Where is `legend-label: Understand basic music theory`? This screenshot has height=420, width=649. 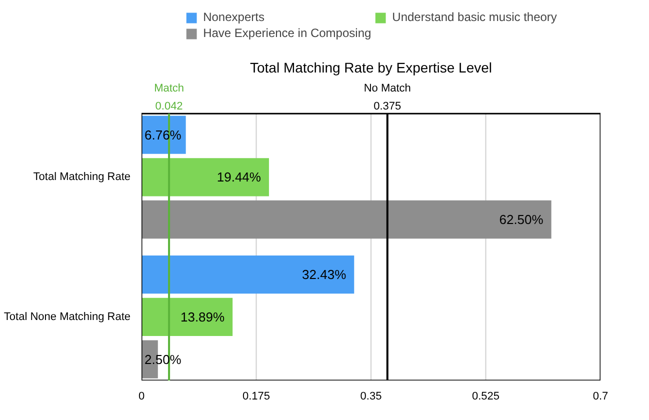
legend-label: Understand basic music theory is located at coordinates (474, 17).